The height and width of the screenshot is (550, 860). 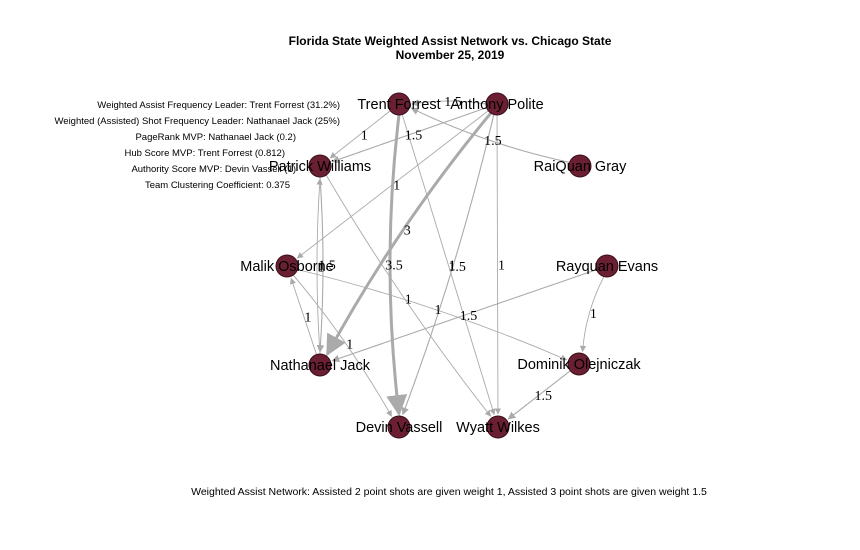 I want to click on node-dominik, so click(x=579, y=364).